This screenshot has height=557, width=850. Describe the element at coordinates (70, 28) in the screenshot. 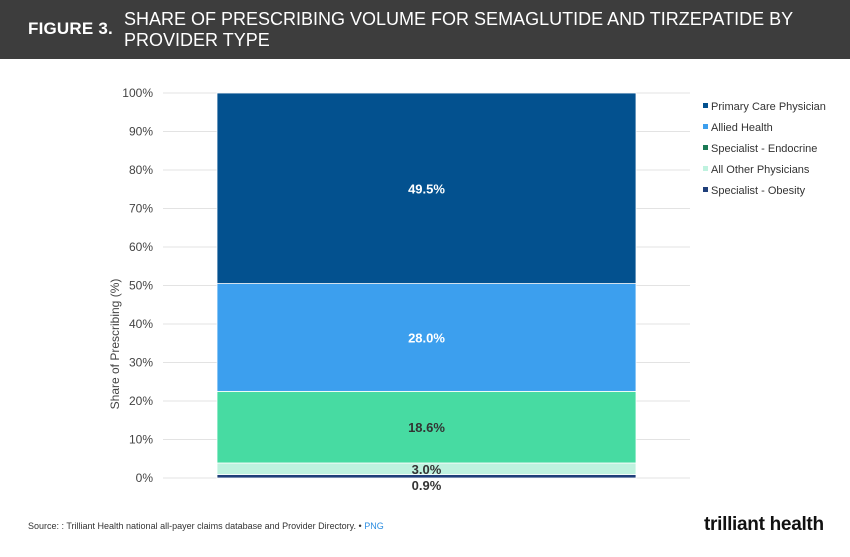

I see `figure-label: FIGURE 3.` at that location.